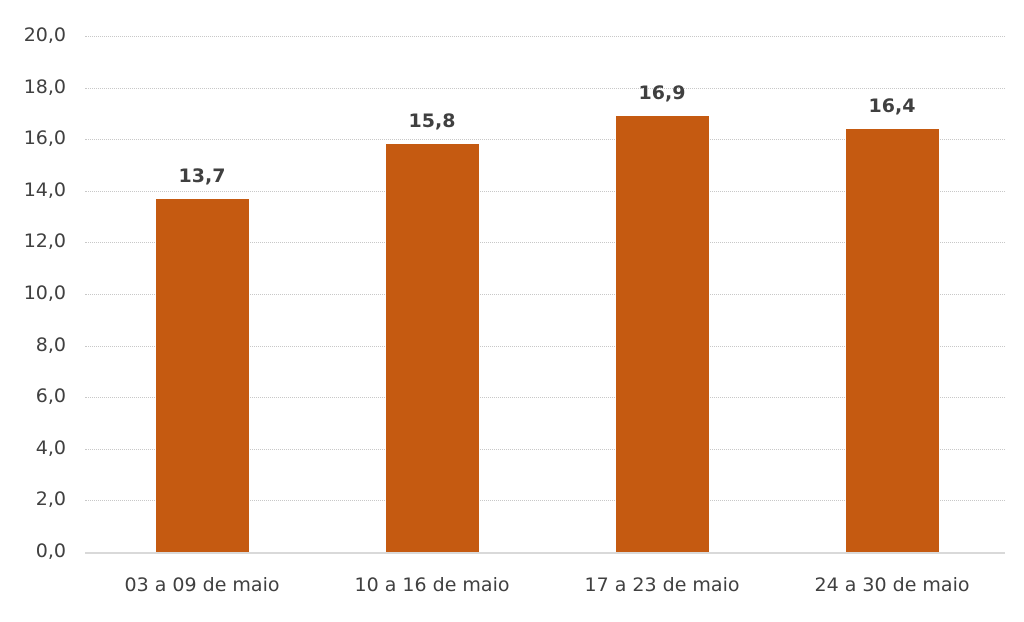 This screenshot has height=622, width=1024. Describe the element at coordinates (892, 585) in the screenshot. I see `x-axis-tick-label: 24 a 30 de maio` at that location.